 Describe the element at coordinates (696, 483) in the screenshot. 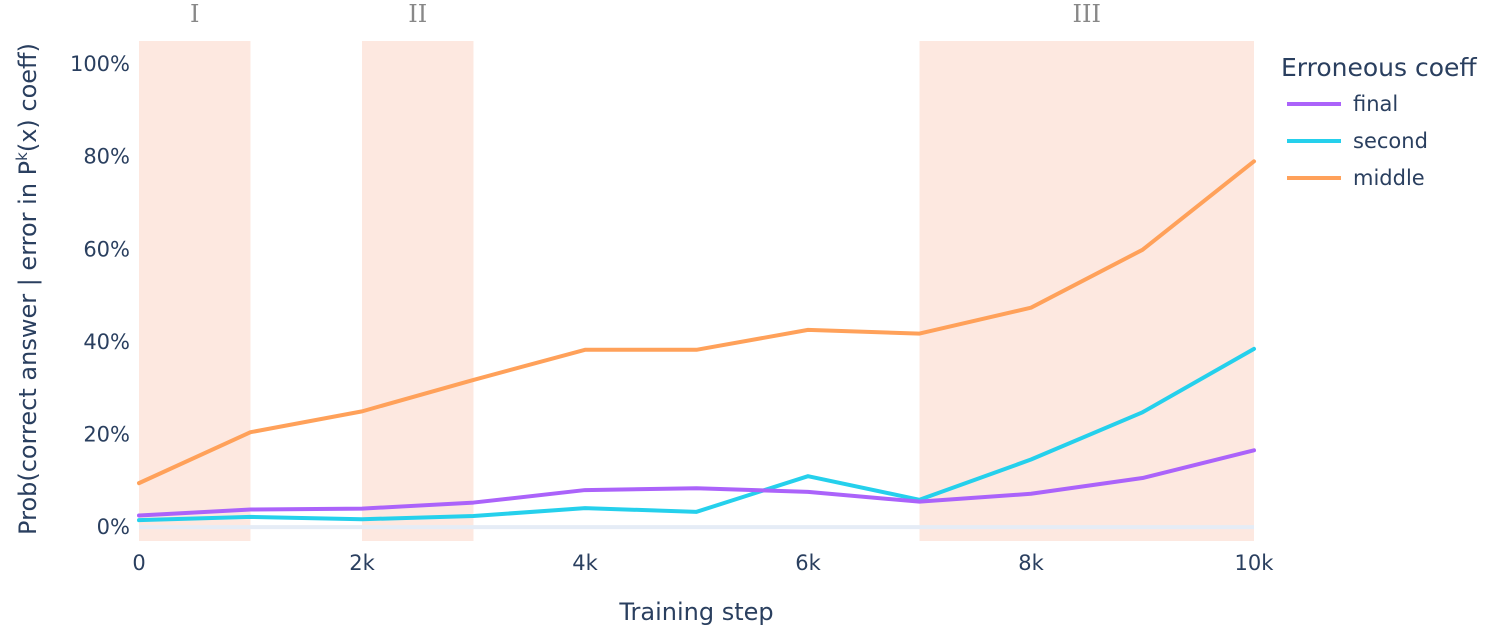

I see `series-line-final` at that location.